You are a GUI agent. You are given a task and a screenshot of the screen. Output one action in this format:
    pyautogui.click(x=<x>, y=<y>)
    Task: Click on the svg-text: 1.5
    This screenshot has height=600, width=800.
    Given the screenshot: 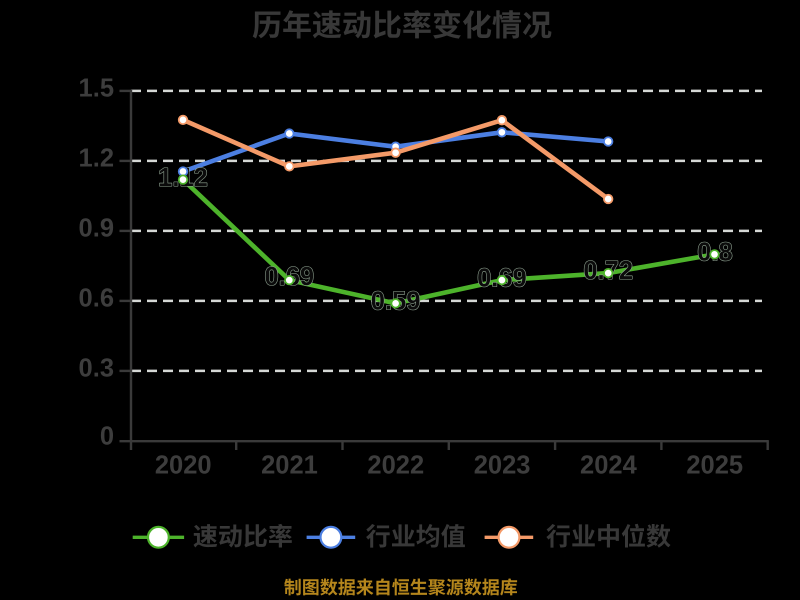 What is the action you would take?
    pyautogui.click(x=96, y=89)
    